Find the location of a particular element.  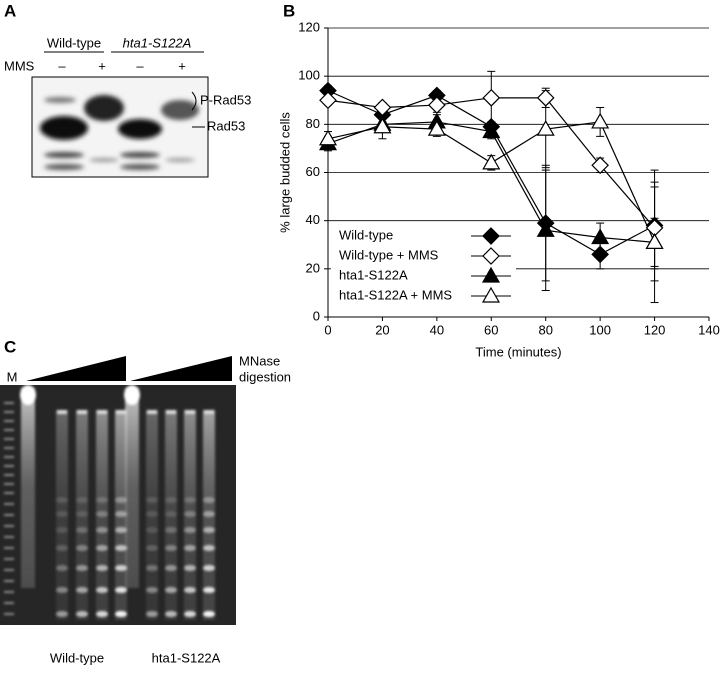

bracket is located at coordinates (194, 101).